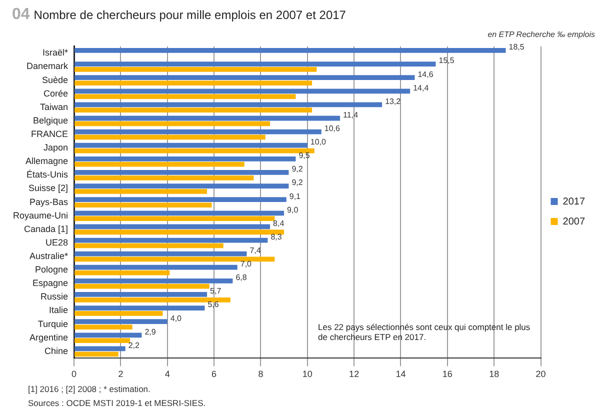 Image resolution: width=609 pixels, height=419 pixels. I want to click on data-label: 13,2, so click(393, 101).